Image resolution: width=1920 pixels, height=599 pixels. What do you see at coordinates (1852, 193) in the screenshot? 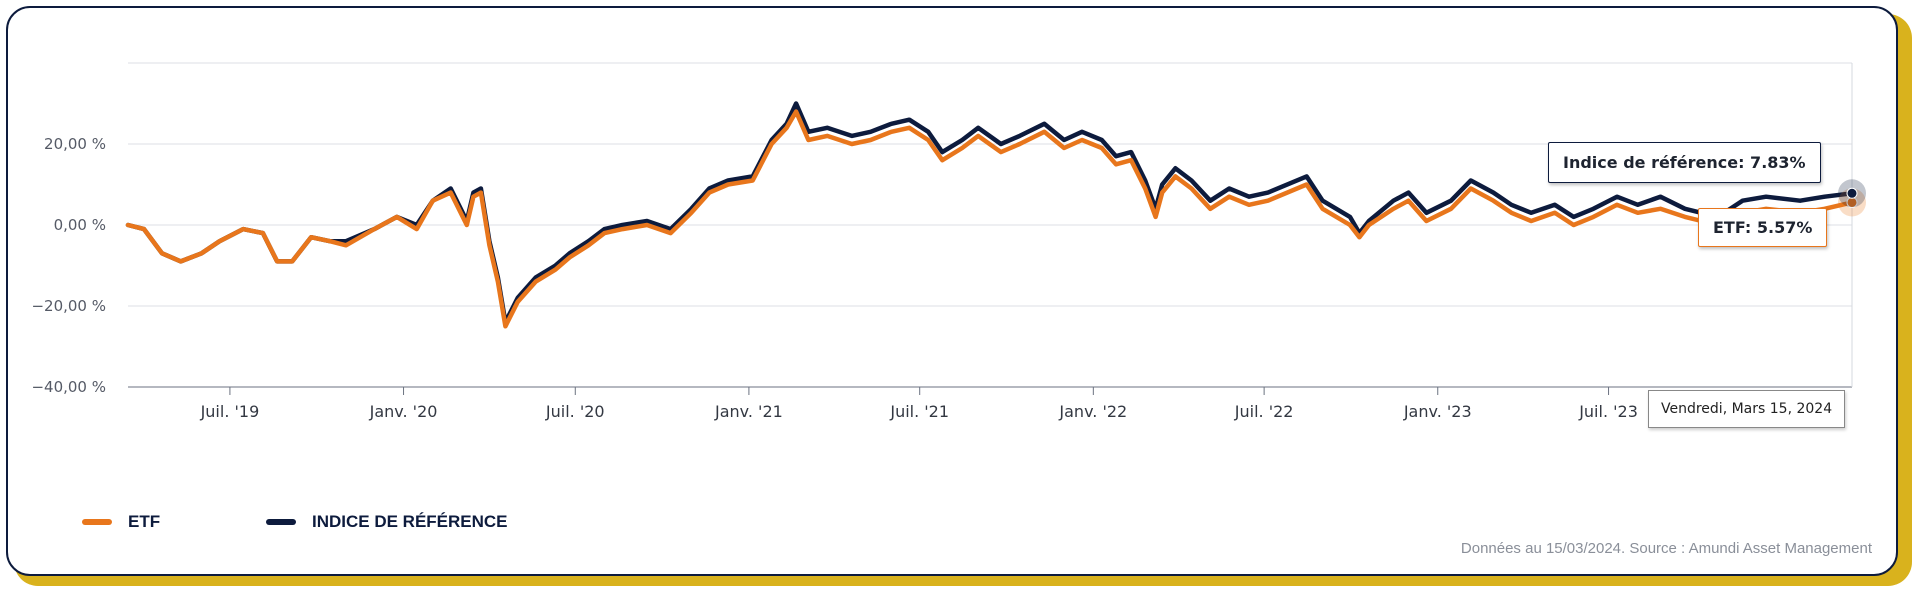
I see `marker-index` at bounding box center [1852, 193].